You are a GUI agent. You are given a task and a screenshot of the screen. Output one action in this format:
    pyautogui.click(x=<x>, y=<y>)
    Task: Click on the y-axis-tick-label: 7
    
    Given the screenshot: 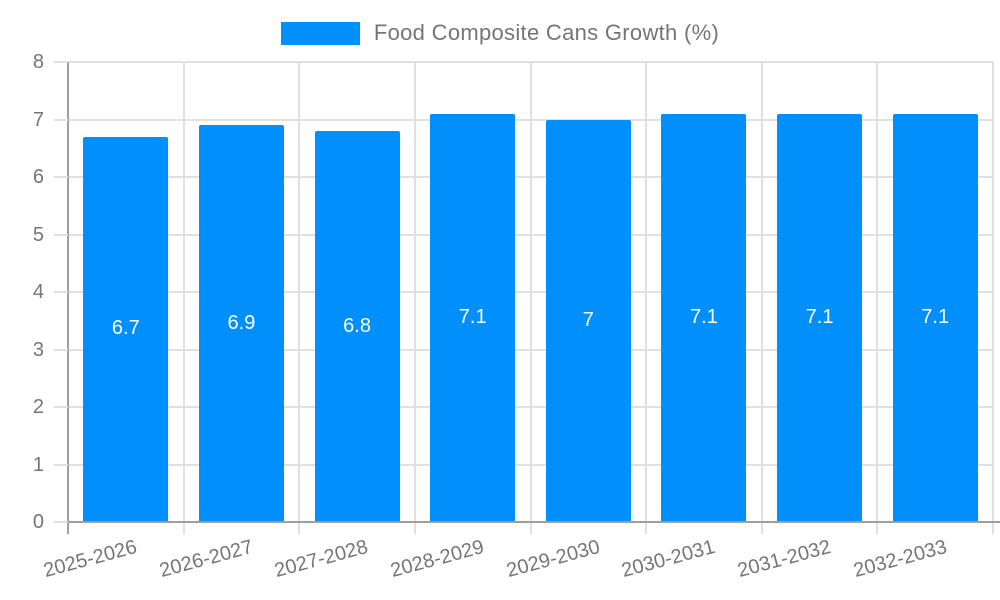 What is the action you would take?
    pyautogui.click(x=38, y=119)
    